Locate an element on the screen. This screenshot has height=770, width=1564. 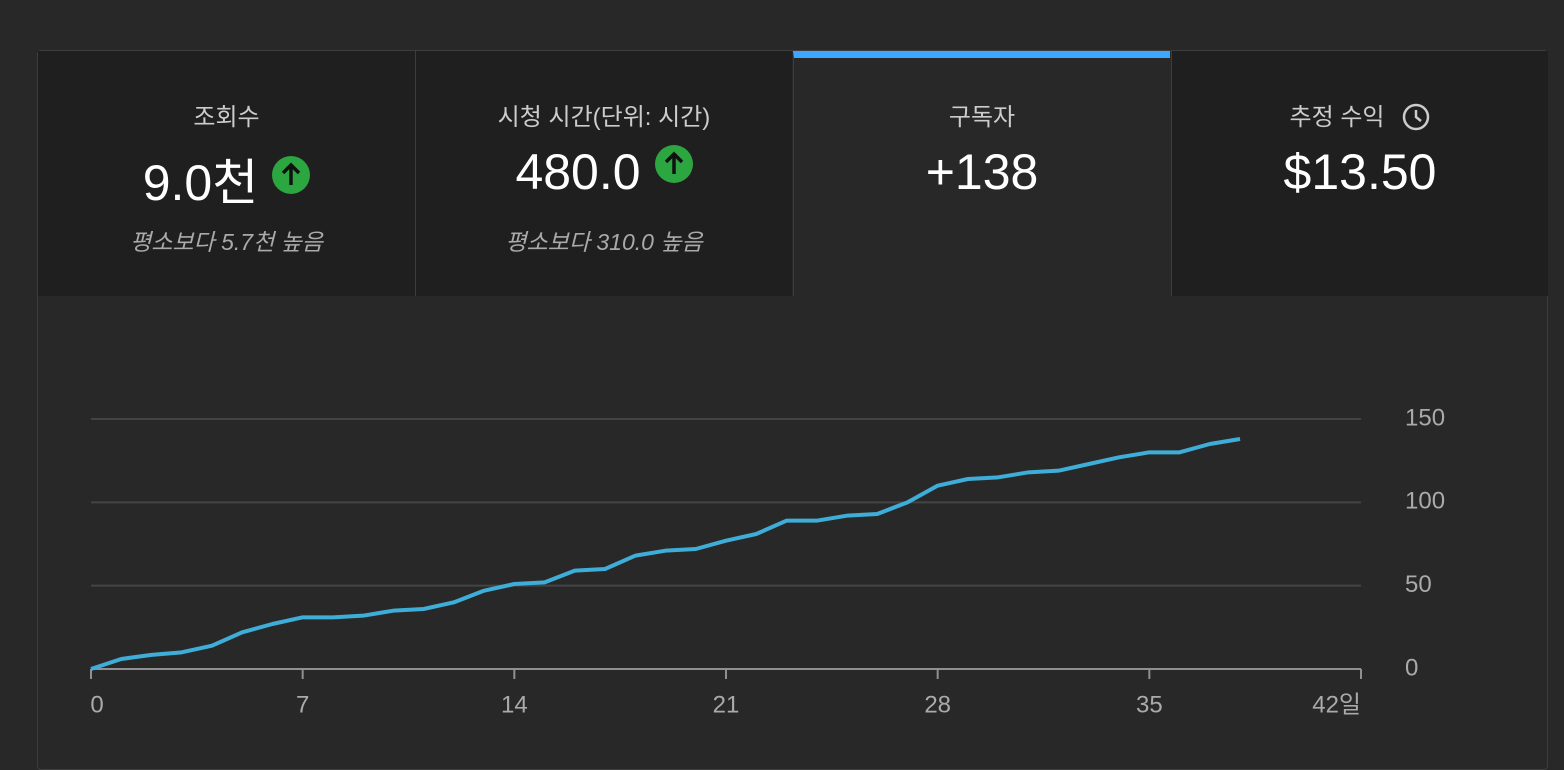
tab-value-row: 480.0 is located at coordinates (604, 172).